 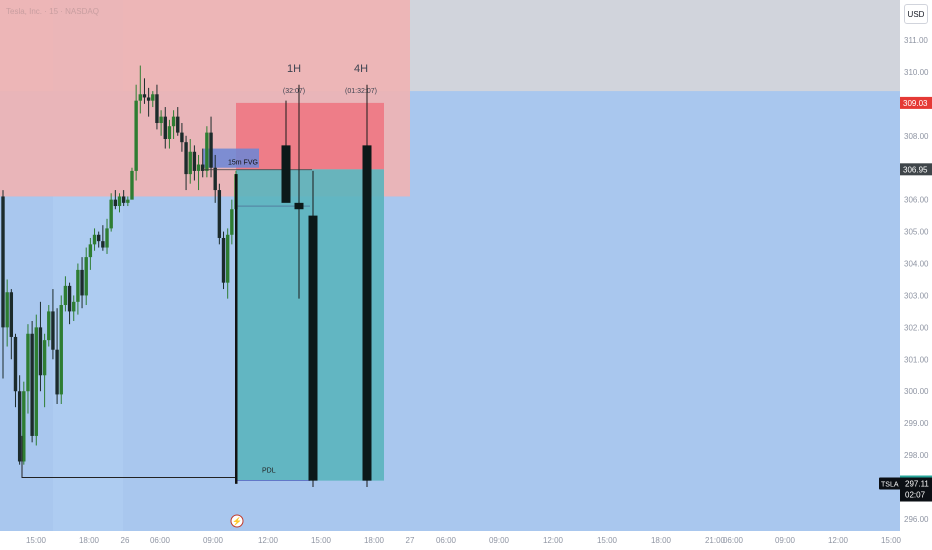 What do you see at coordinates (410, 540) in the screenshot?
I see `time-tick-label: 27` at bounding box center [410, 540].